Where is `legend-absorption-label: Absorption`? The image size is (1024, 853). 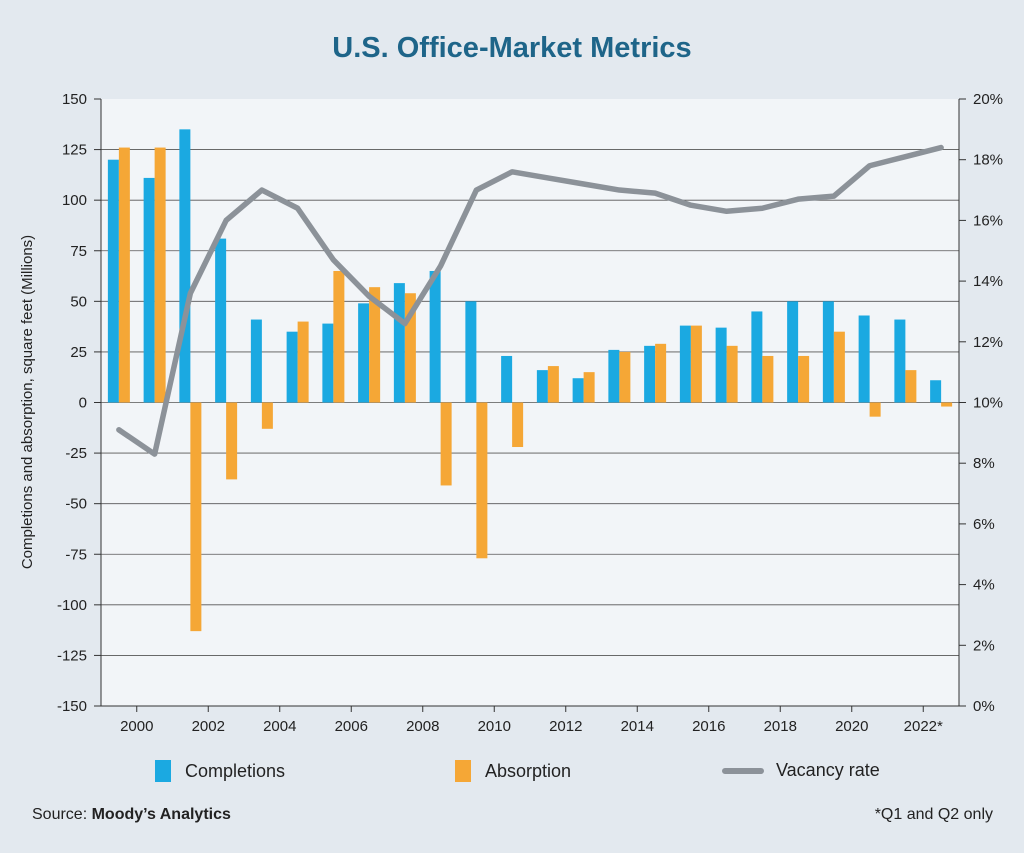 legend-absorption-label: Absorption is located at coordinates (528, 770).